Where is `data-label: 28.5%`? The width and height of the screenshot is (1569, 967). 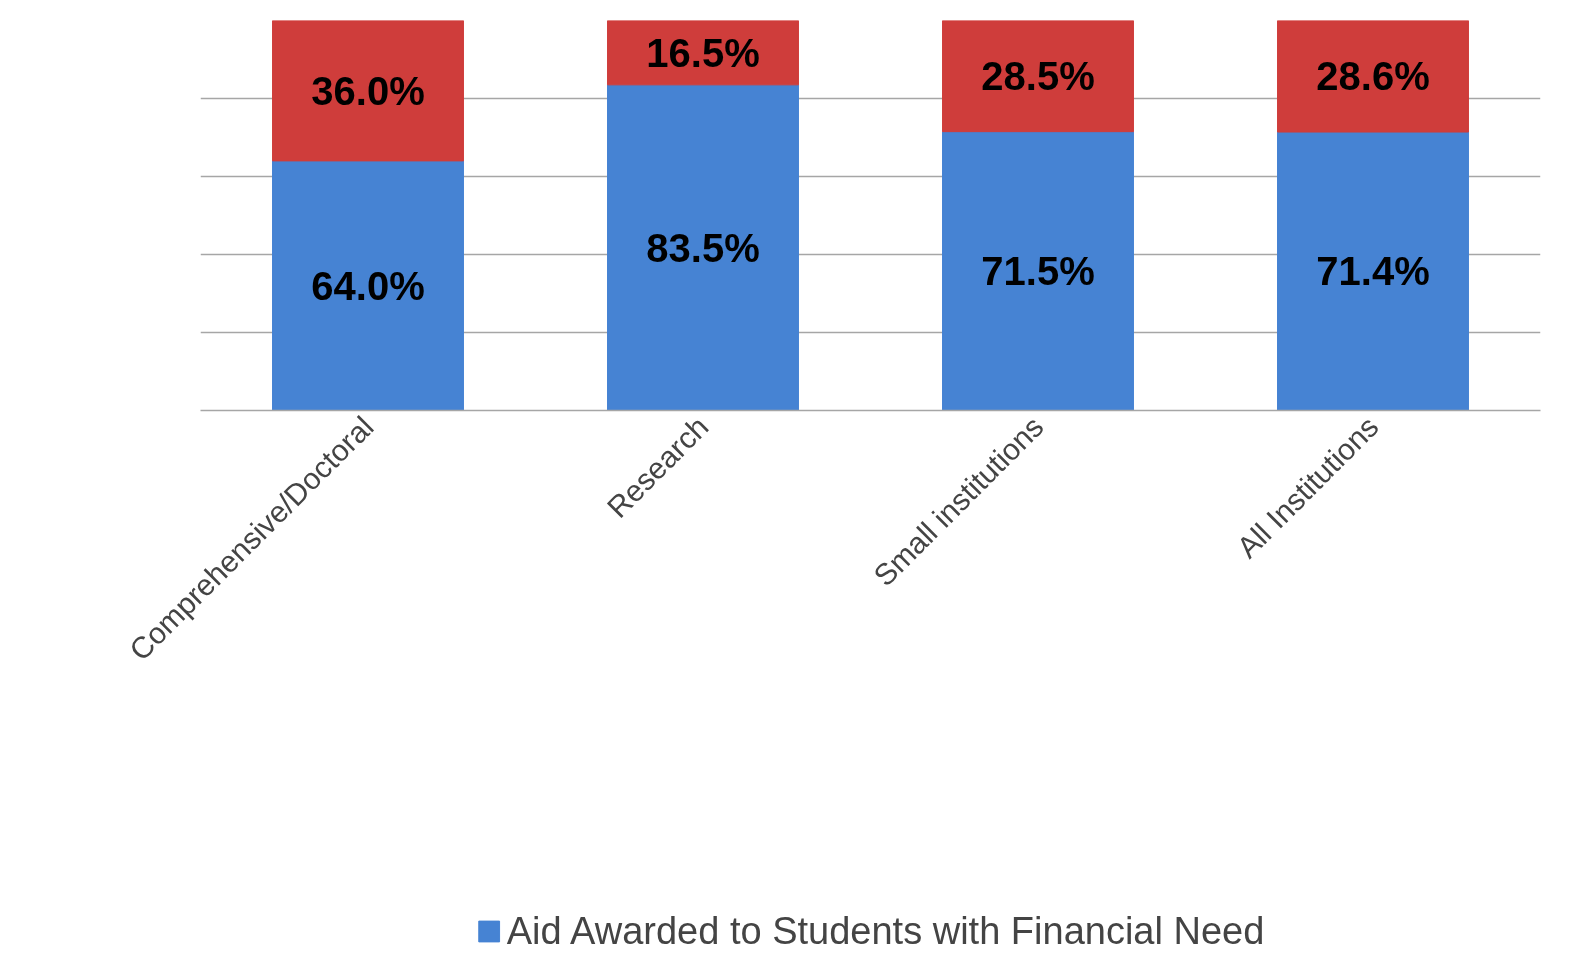
data-label: 28.5% is located at coordinates (1038, 76).